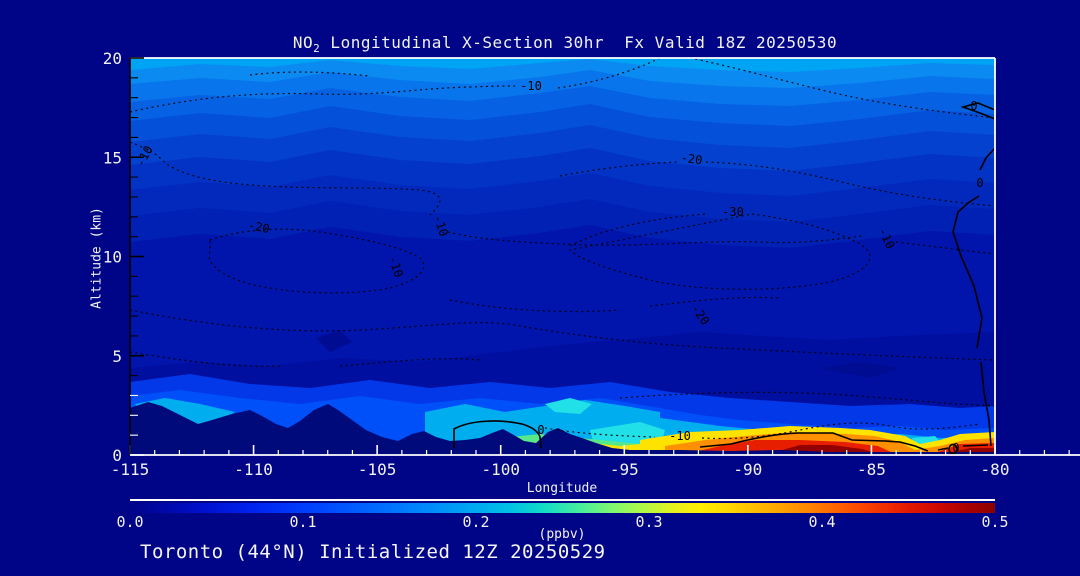 Image resolution: width=1080 pixels, height=576 pixels. What do you see at coordinates (303, 42) in the screenshot?
I see `title-prefix: NO` at bounding box center [303, 42].